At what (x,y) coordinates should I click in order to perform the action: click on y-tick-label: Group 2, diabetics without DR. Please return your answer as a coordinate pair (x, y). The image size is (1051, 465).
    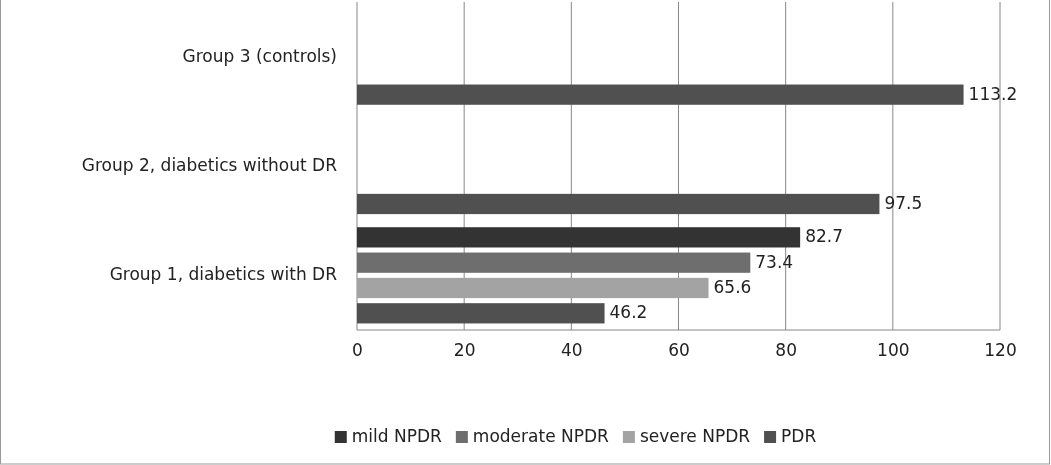
    Looking at the image, I should click on (209, 165).